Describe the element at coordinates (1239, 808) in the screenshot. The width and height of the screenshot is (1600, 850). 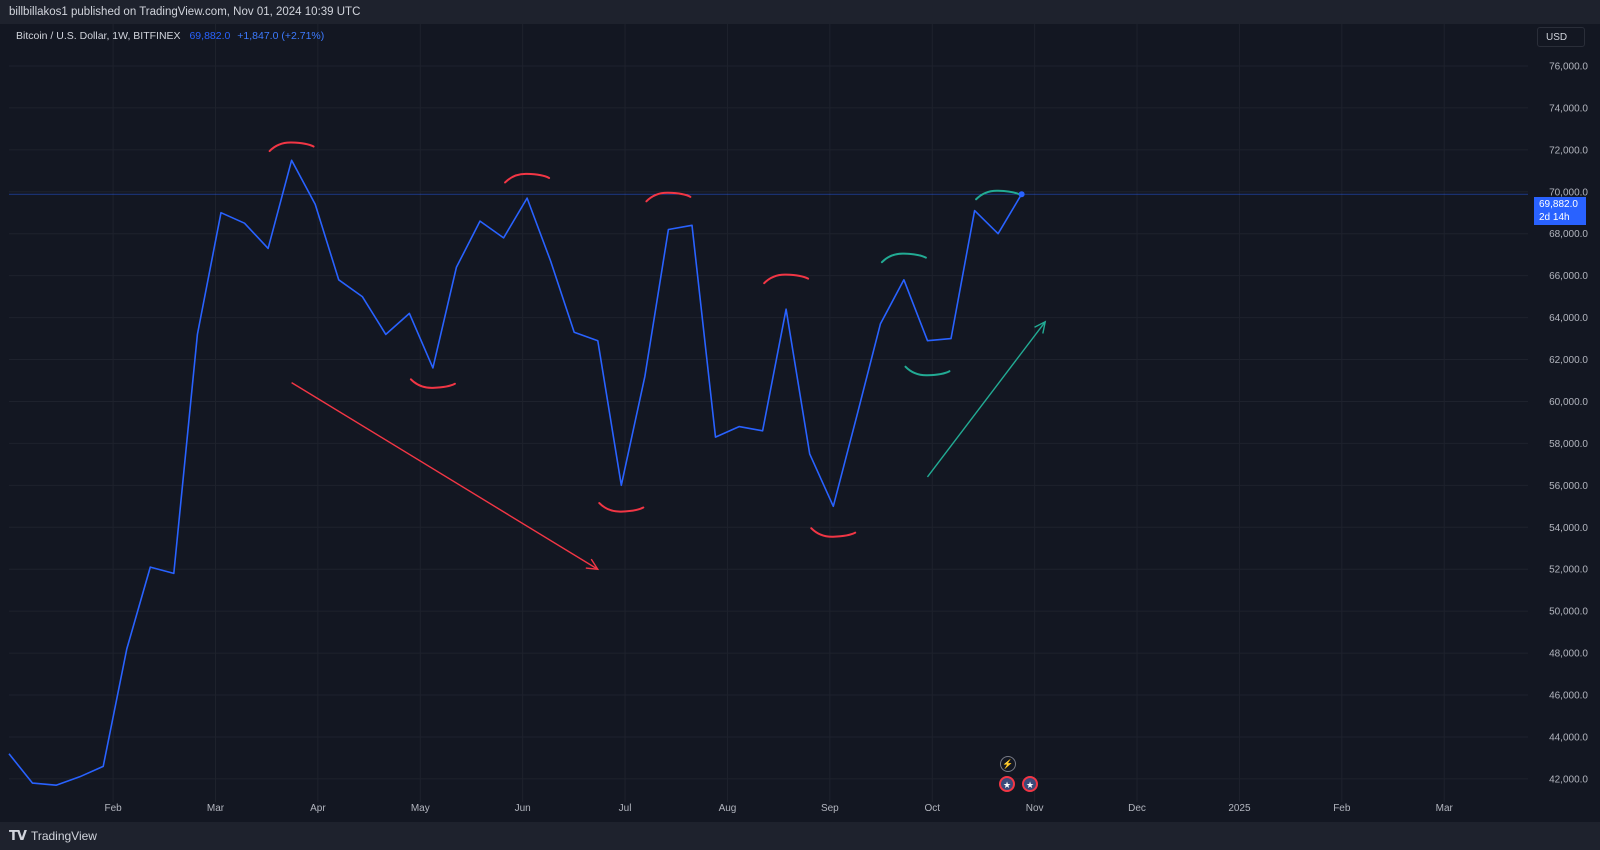
I see `time-tick-label: 2025` at that location.